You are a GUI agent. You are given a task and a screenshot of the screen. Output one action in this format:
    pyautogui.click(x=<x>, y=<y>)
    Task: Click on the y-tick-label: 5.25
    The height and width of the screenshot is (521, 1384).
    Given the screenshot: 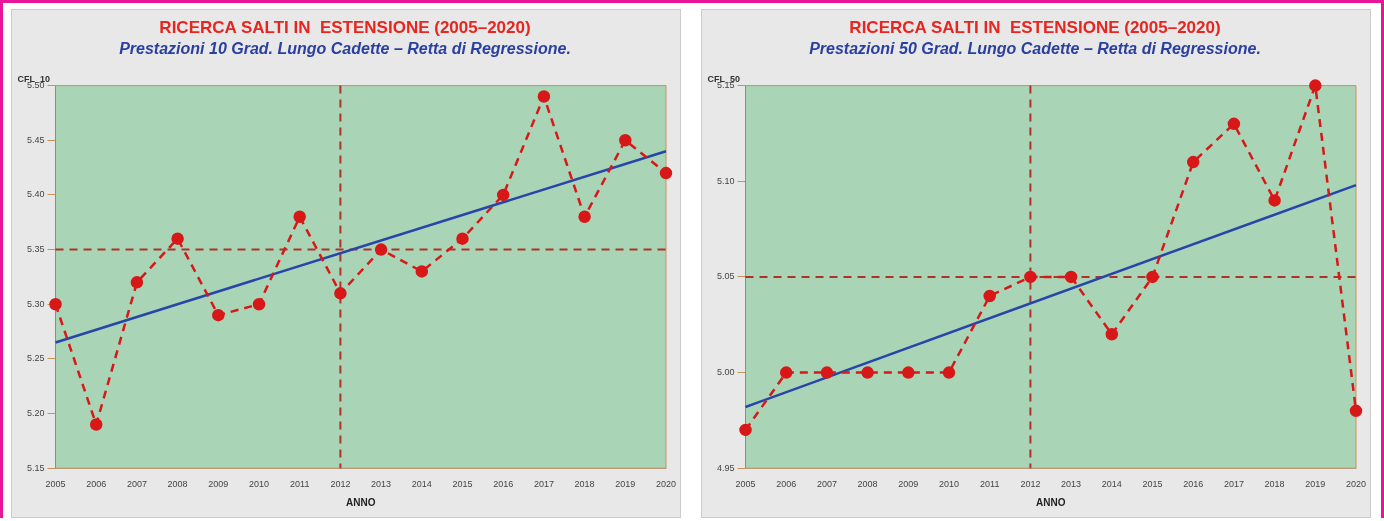 What is the action you would take?
    pyautogui.click(x=35, y=358)
    